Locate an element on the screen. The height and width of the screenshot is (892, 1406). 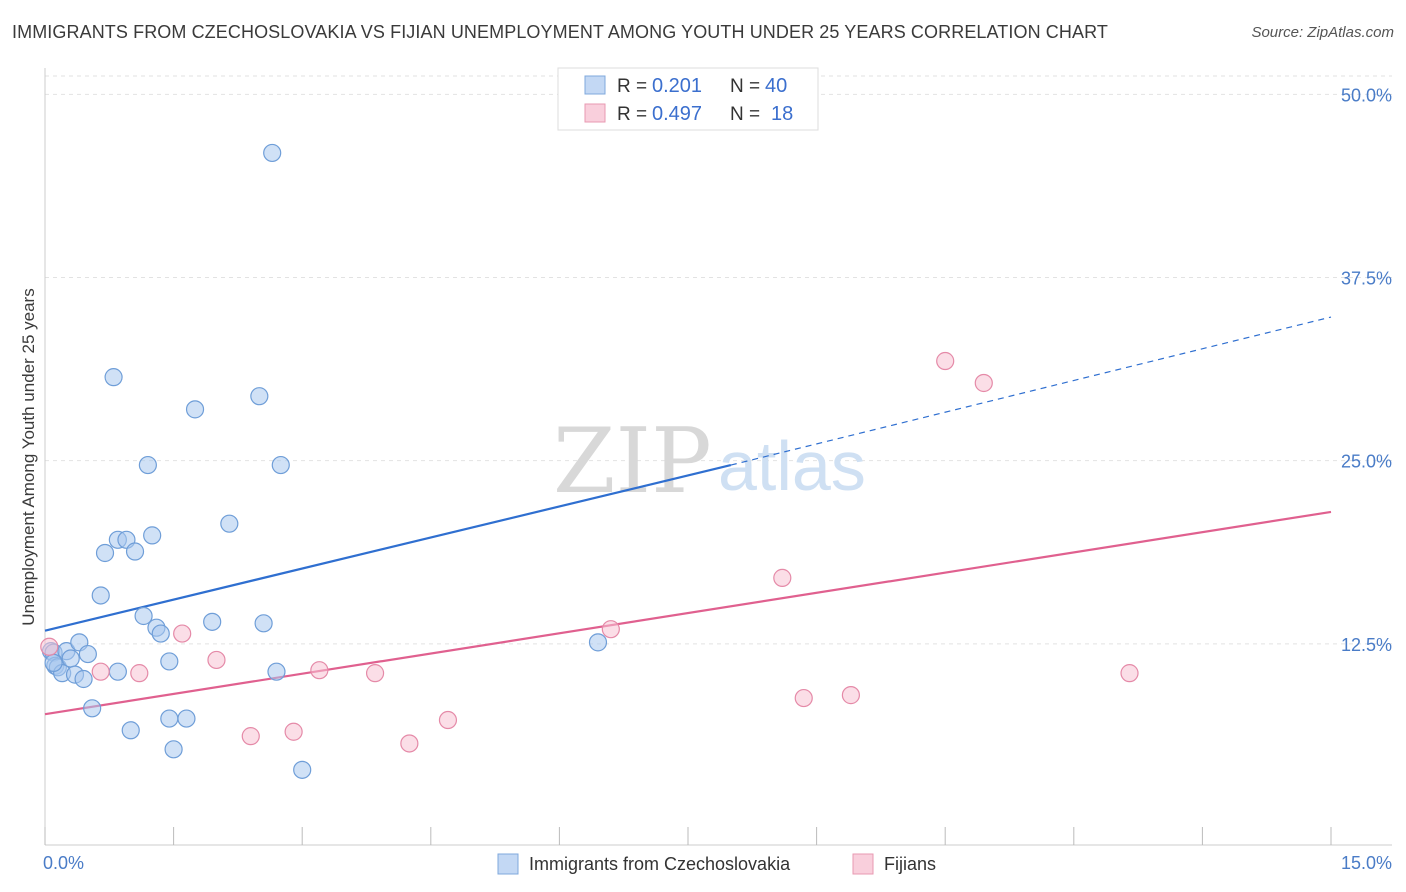
x-tick-label-0: 0.0% is located at coordinates (63, 863).